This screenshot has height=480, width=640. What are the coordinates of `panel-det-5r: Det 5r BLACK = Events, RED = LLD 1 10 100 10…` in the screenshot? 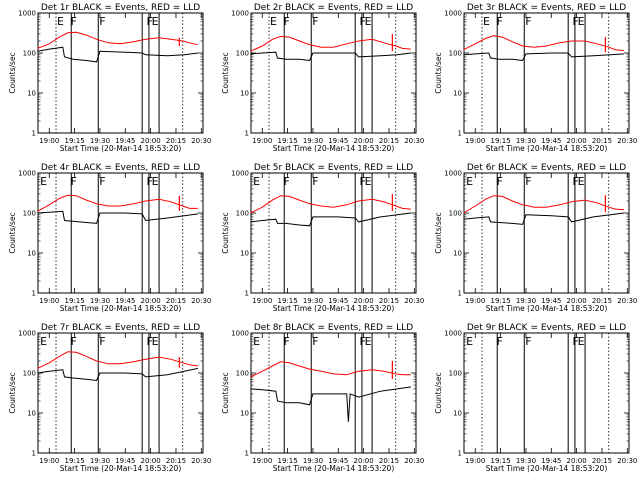 It's located at (322, 238).